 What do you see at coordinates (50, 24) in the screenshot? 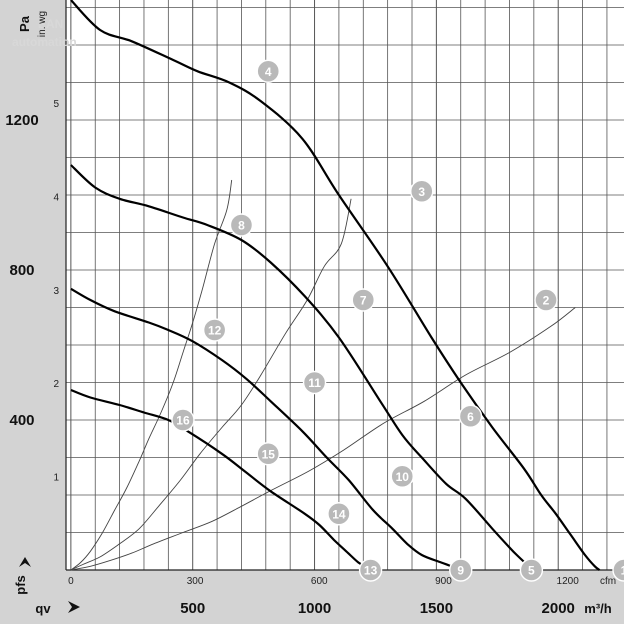
I see `watermark-line-1: EAN` at bounding box center [50, 24].